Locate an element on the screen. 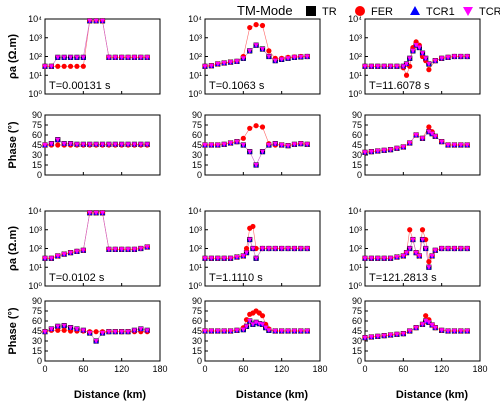 This screenshot has height=406, width=500. x-axis-title-col-2: Distance (km) is located at coordinates (272, 395).